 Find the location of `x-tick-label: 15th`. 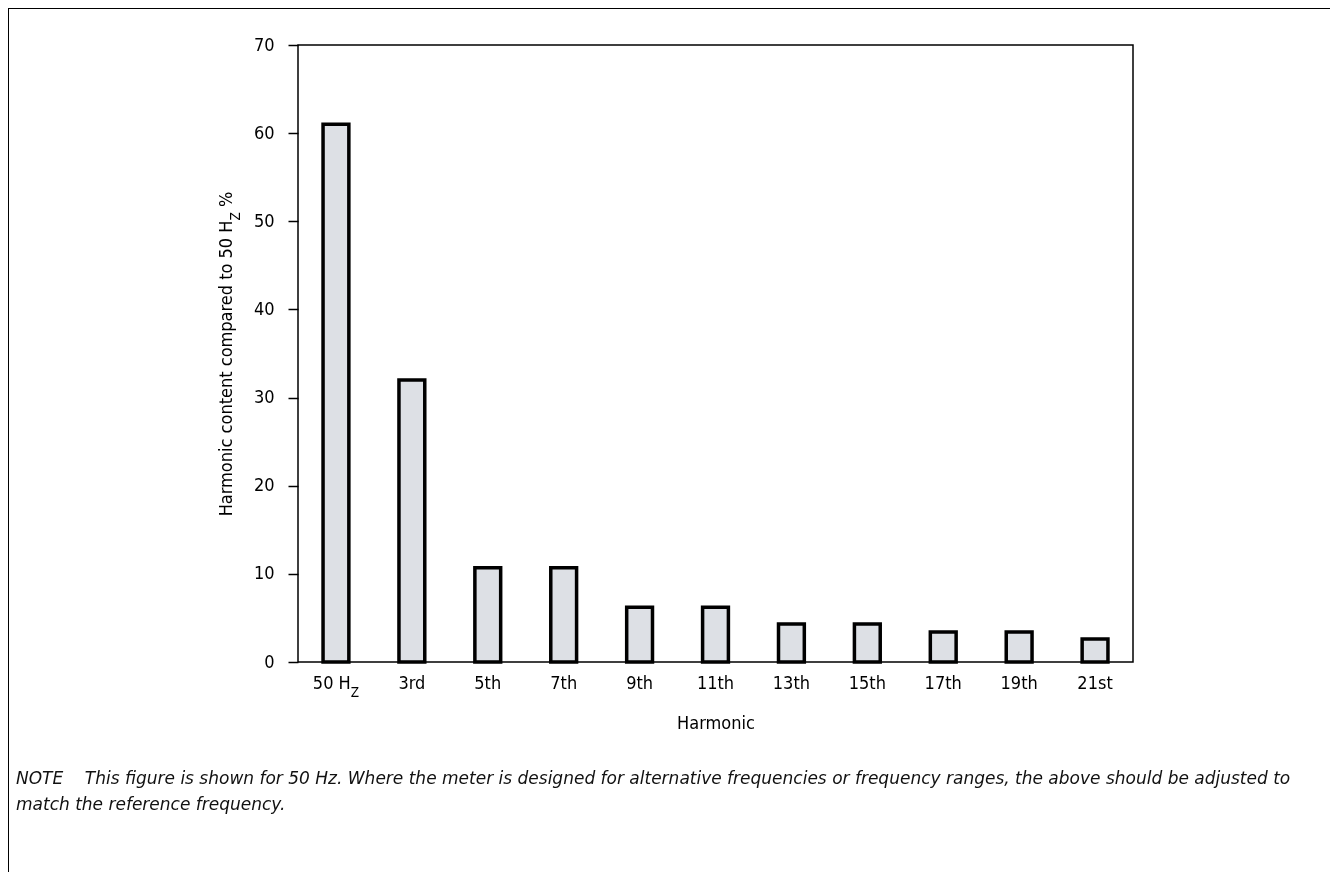

x-tick-label: 15th is located at coordinates (867, 682).